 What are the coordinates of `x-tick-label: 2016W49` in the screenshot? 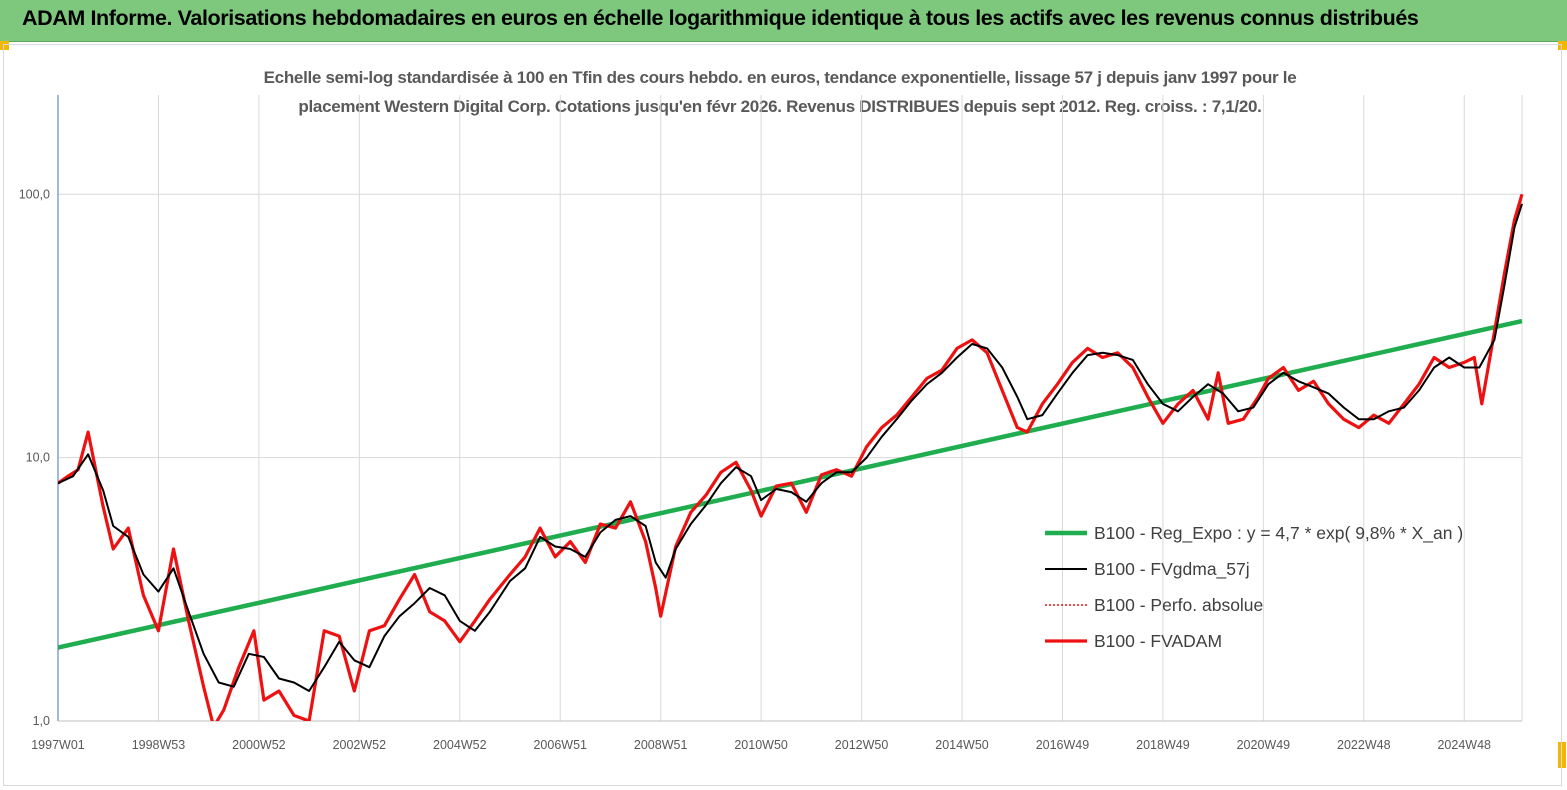 It's located at (1063, 745).